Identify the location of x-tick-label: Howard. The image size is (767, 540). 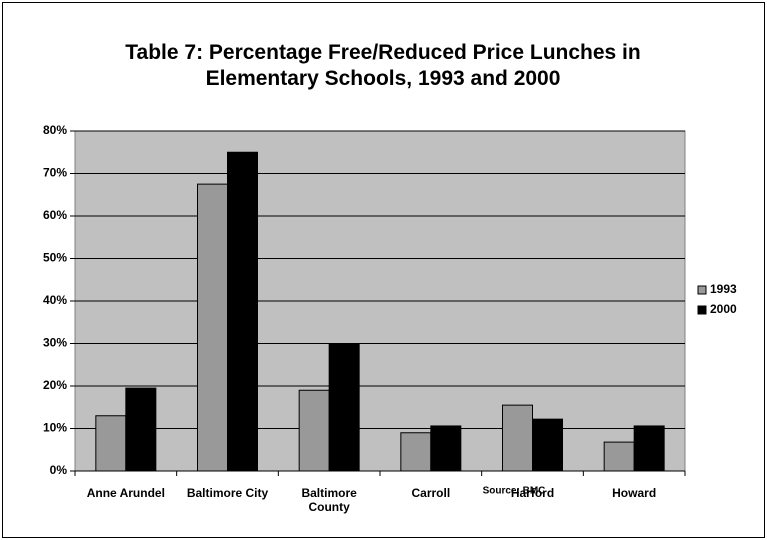
(634, 493).